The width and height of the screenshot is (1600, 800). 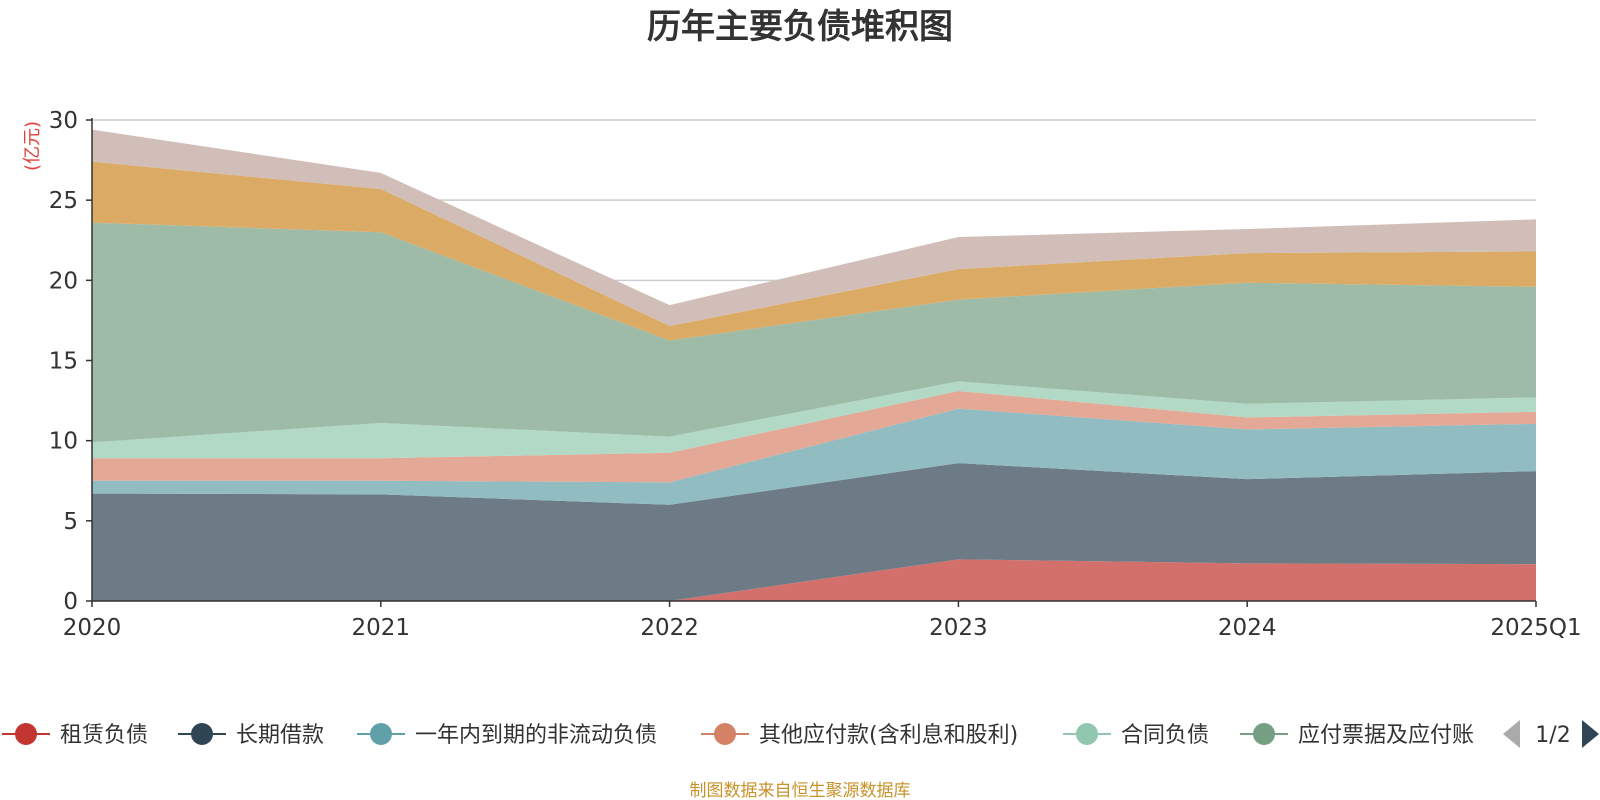 What do you see at coordinates (669, 628) in the screenshot?
I see `x-tick-label: 2022` at bounding box center [669, 628].